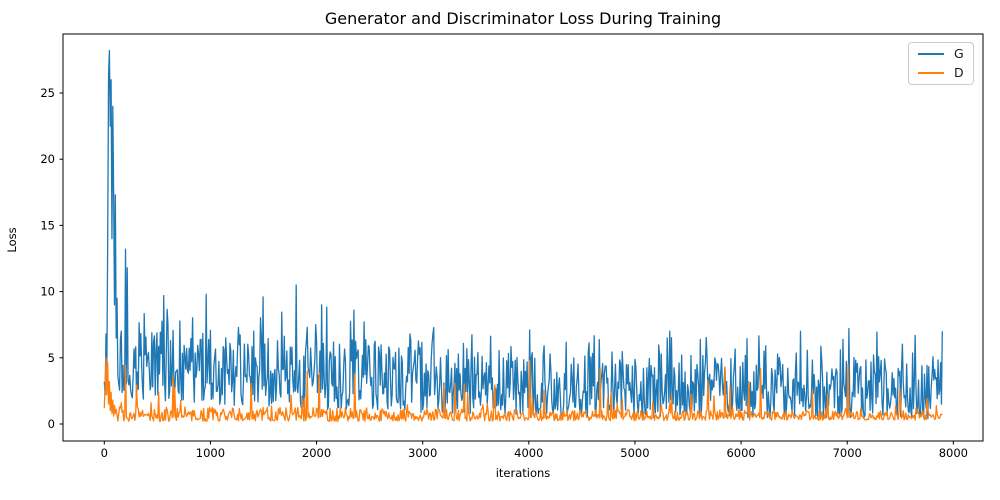 The height and width of the screenshot is (500, 1000). Describe the element at coordinates (51, 358) in the screenshot. I see `y-tick-label: 5` at that location.